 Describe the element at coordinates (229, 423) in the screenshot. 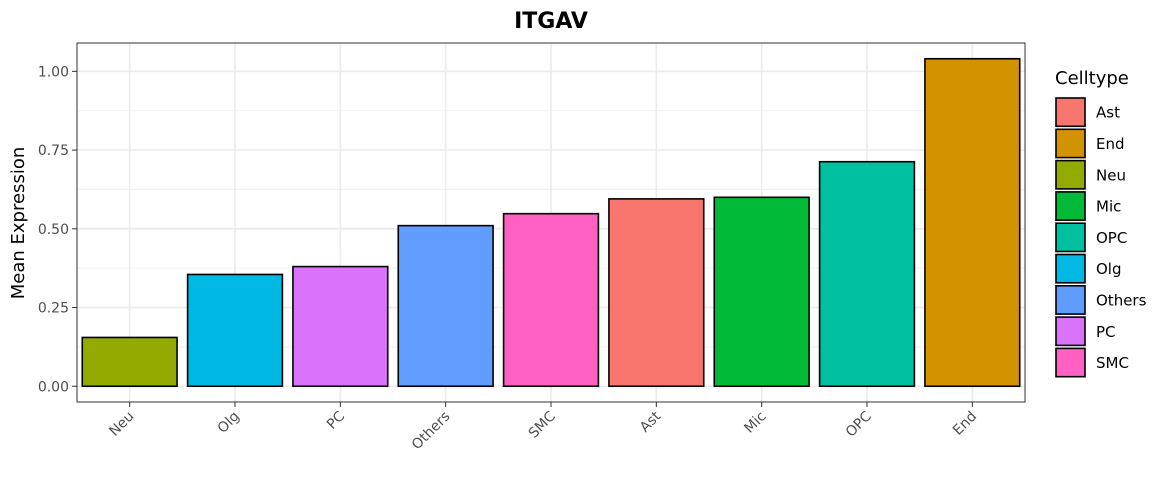

I see `x-tick-label-olg: Olg` at that location.